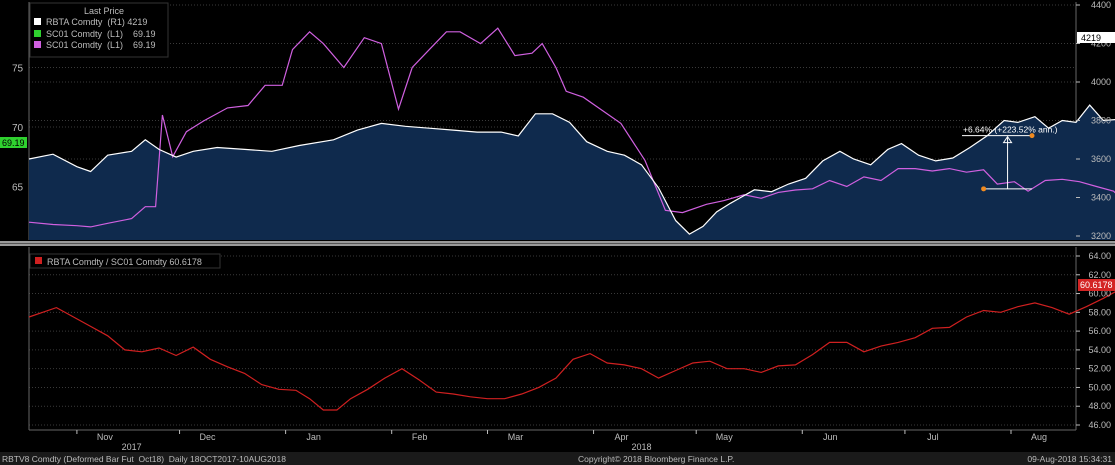 The height and width of the screenshot is (465, 1115). Describe the element at coordinates (37, 44) in the screenshot. I see `legend-swatch-sc01-purple` at that location.